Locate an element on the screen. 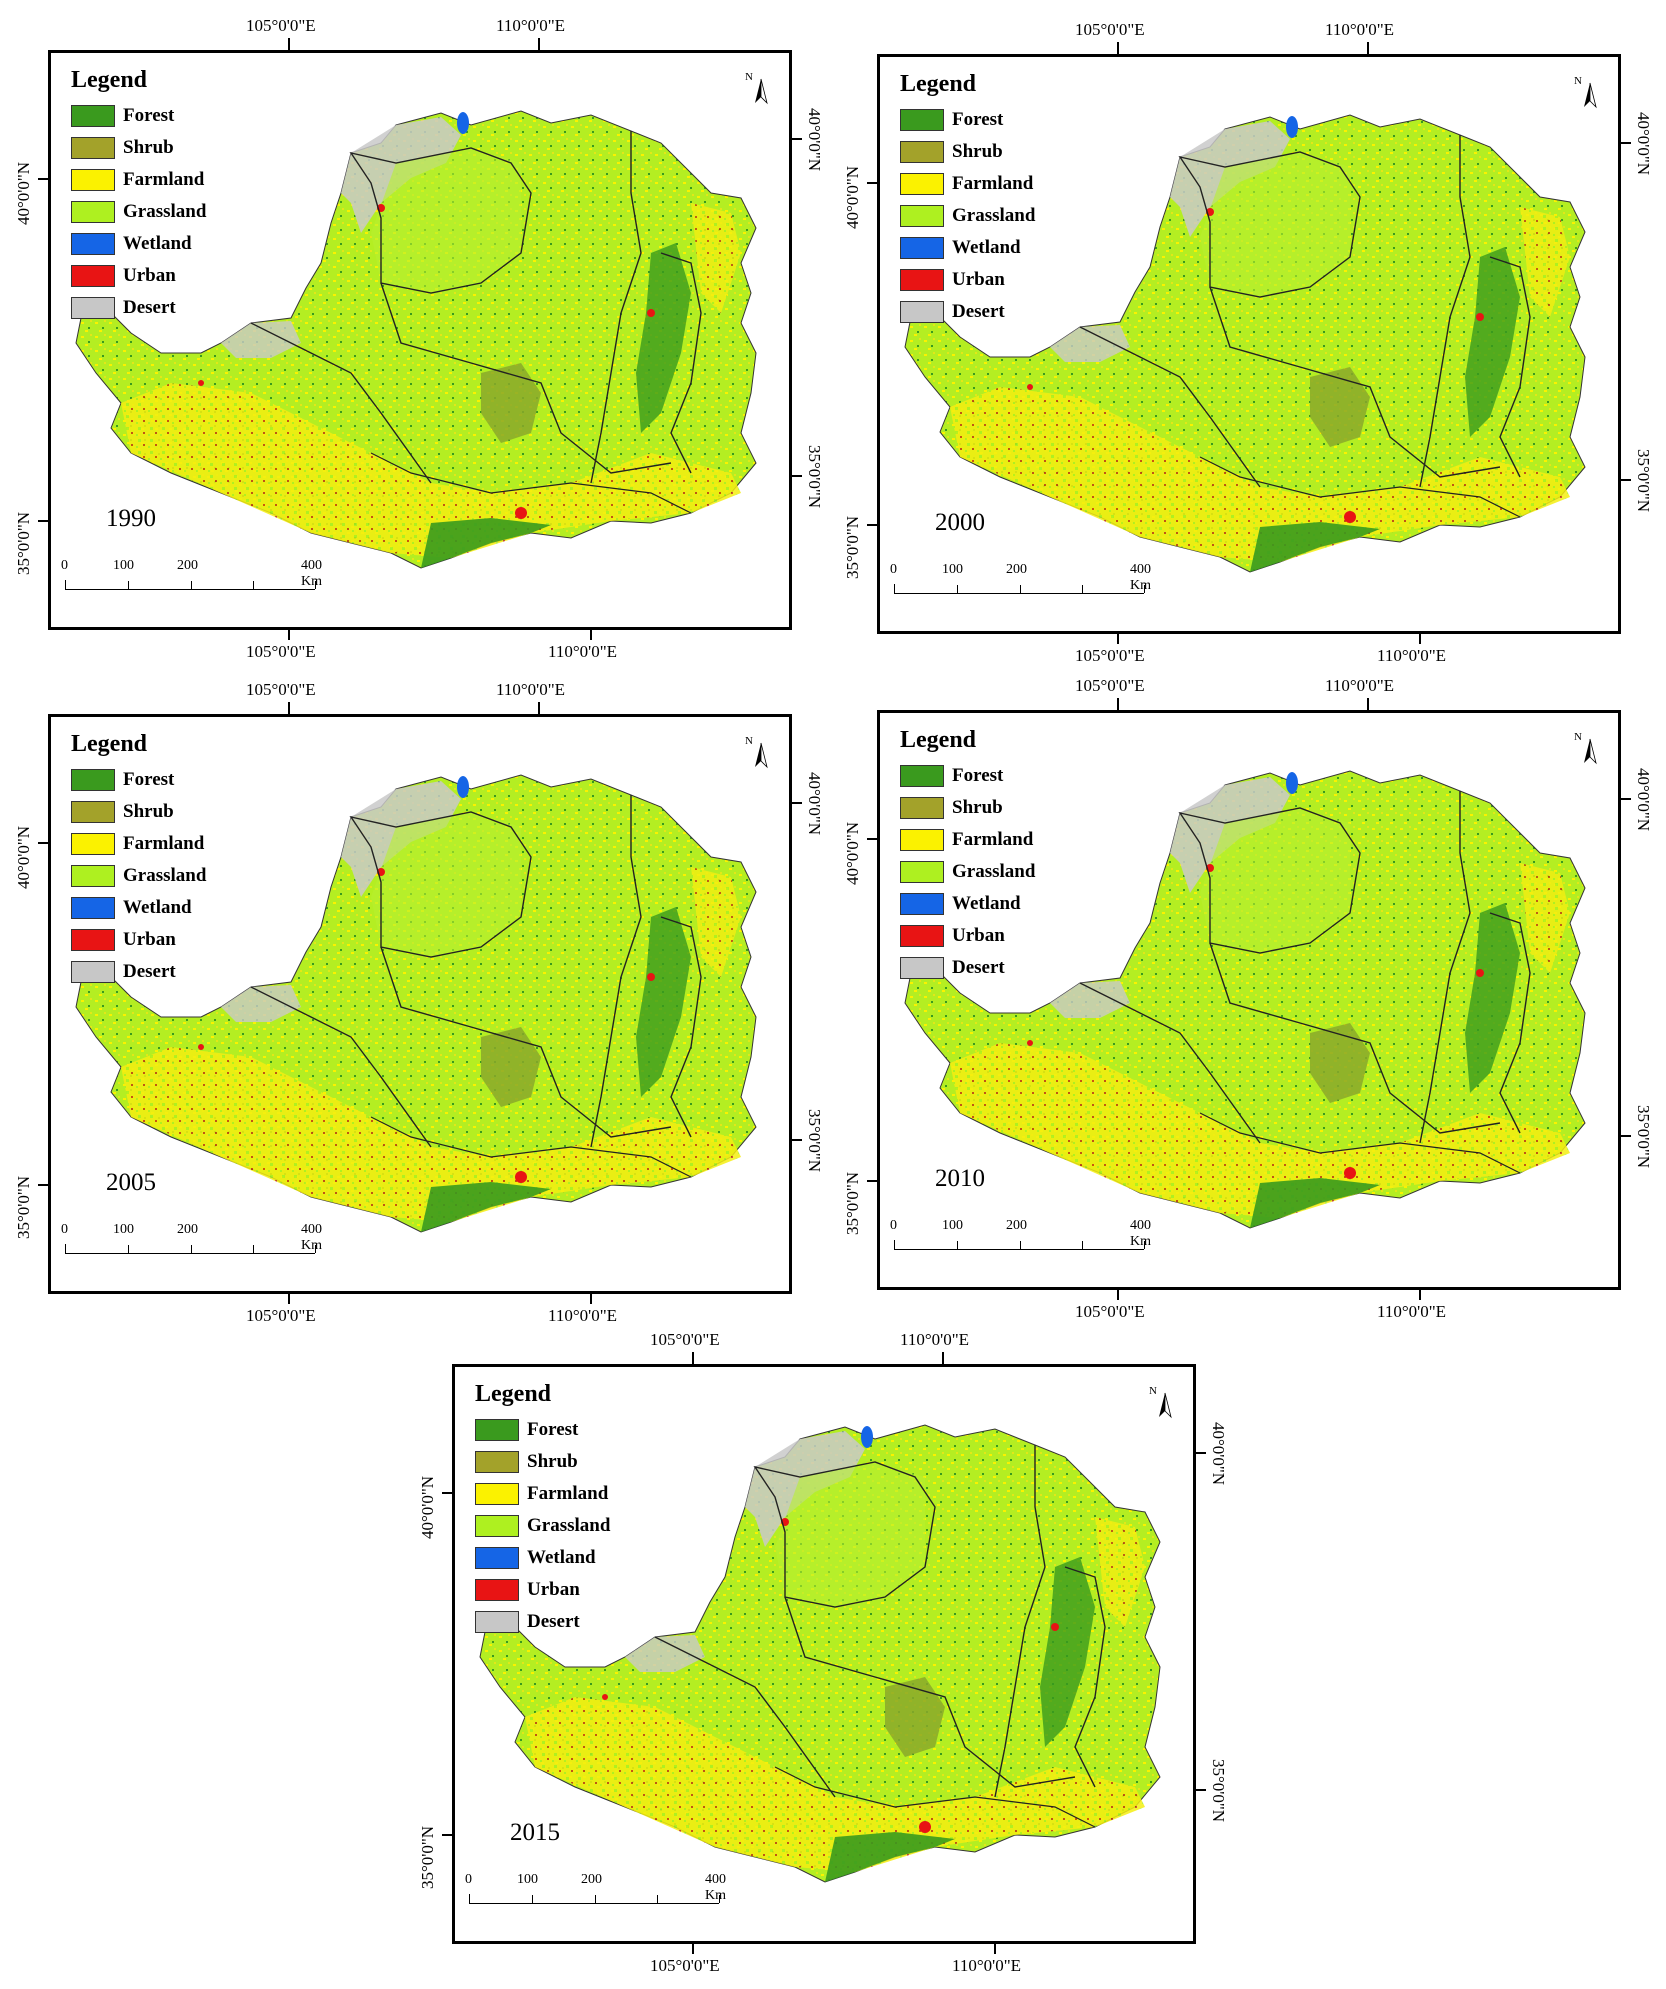 The height and width of the screenshot is (1989, 1666). lat-label-right-40: 40°0'0"N is located at coordinates (814, 804).